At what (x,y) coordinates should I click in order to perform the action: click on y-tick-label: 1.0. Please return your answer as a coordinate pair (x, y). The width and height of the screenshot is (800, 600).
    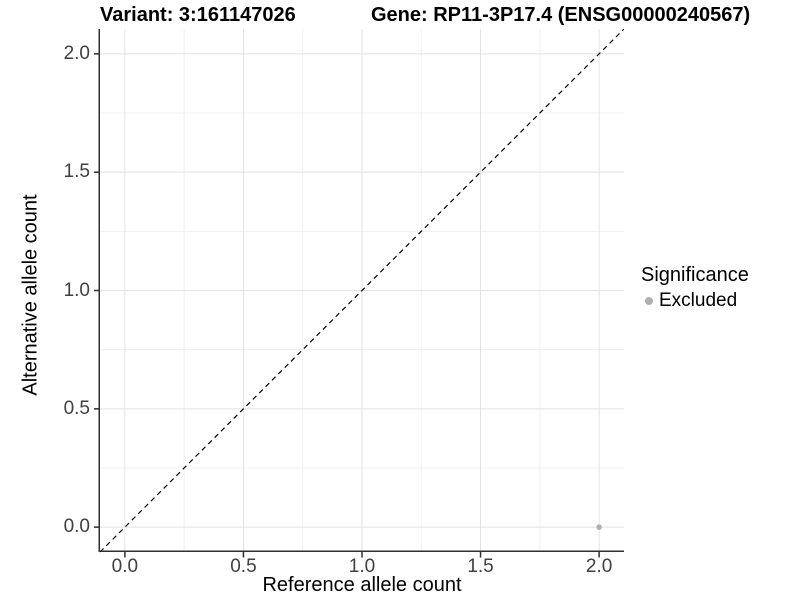
    Looking at the image, I should click on (76, 290).